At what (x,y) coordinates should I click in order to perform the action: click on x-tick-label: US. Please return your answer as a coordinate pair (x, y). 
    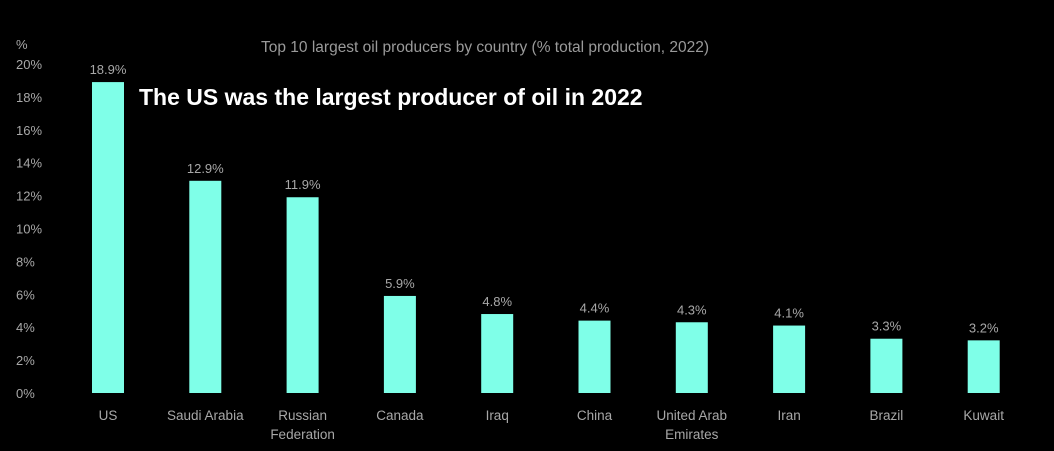
    Looking at the image, I should click on (108, 415).